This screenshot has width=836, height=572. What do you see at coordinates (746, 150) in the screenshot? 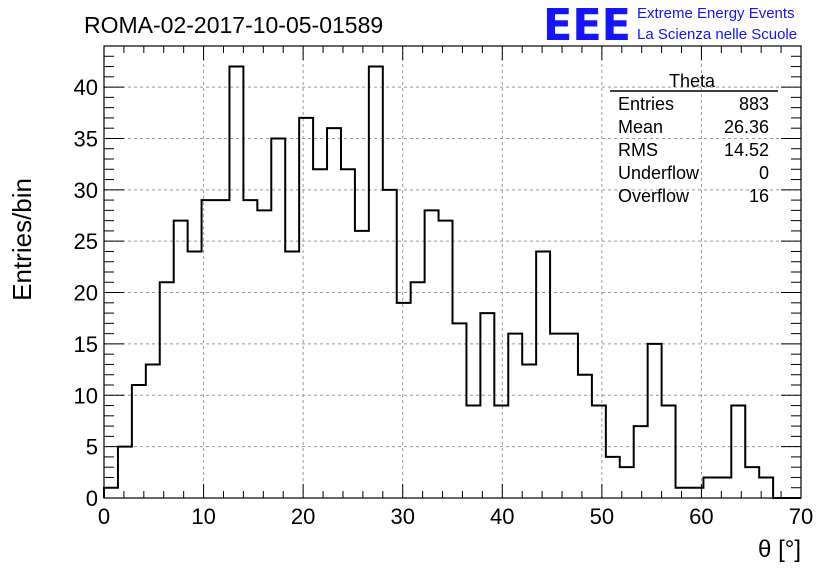
I see `stats-value: 14.52` at bounding box center [746, 150].